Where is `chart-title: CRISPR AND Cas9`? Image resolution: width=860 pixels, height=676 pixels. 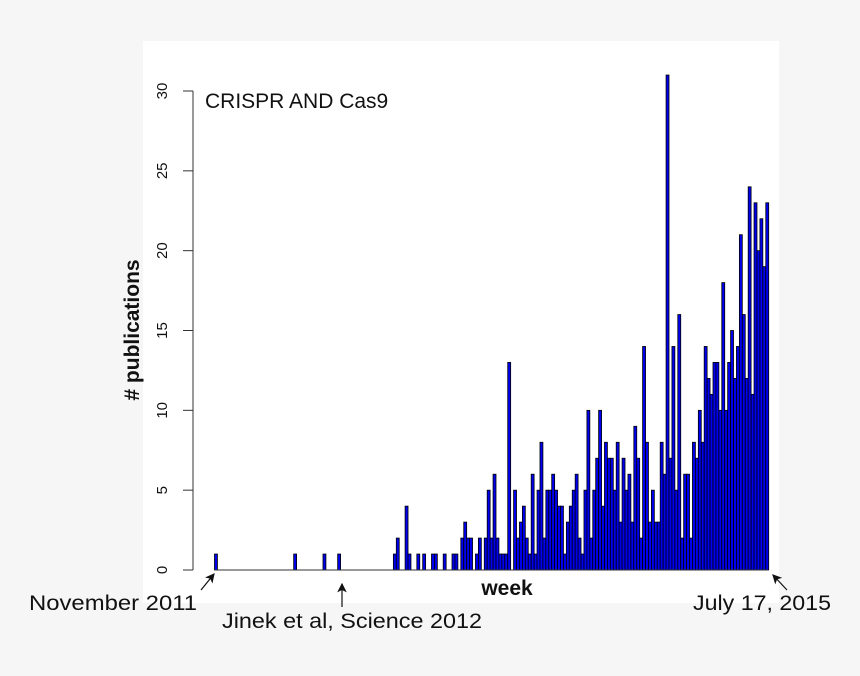 chart-title: CRISPR AND Cas9 is located at coordinates (296, 101).